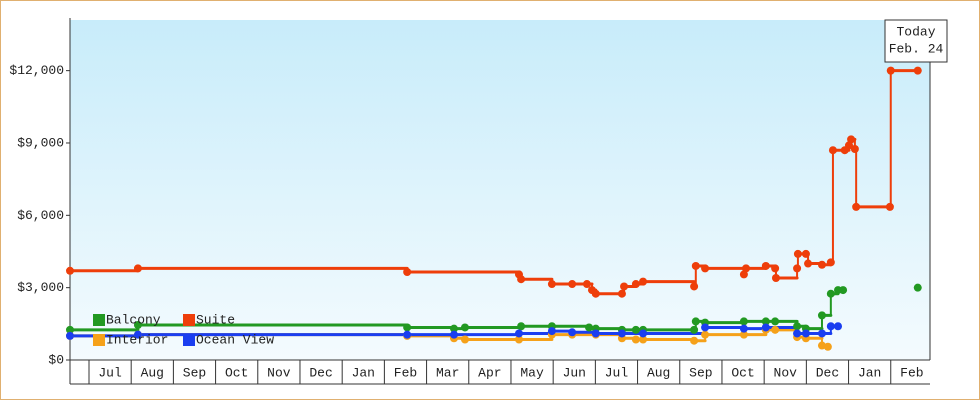 This screenshot has height=400, width=980. What do you see at coordinates (489, 372) in the screenshot?
I see `x-tick-label: Apr` at bounding box center [489, 372].